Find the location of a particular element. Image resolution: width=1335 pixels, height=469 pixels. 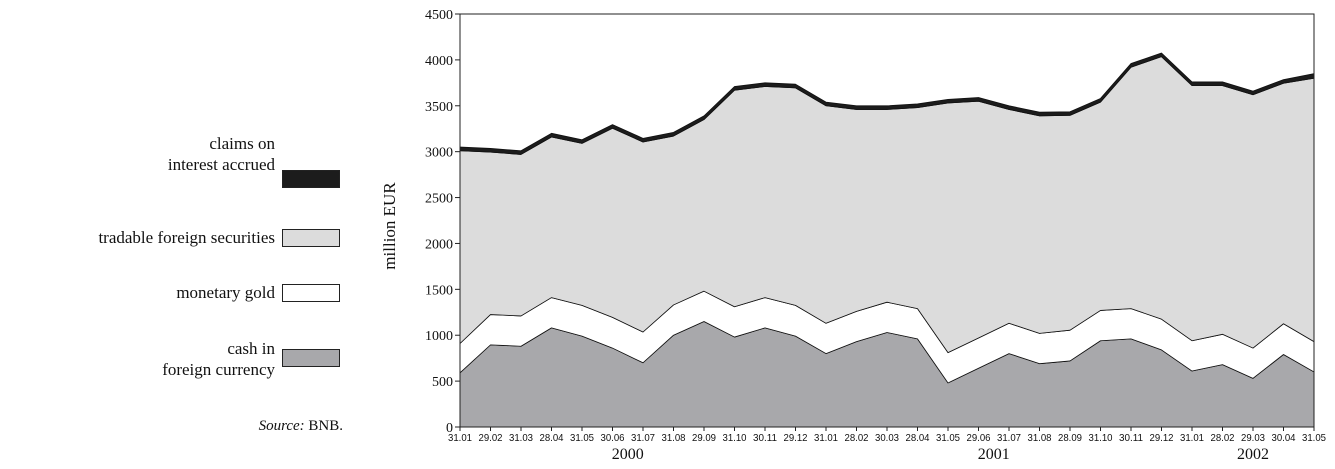

source-prefix: Source: is located at coordinates (281, 426).